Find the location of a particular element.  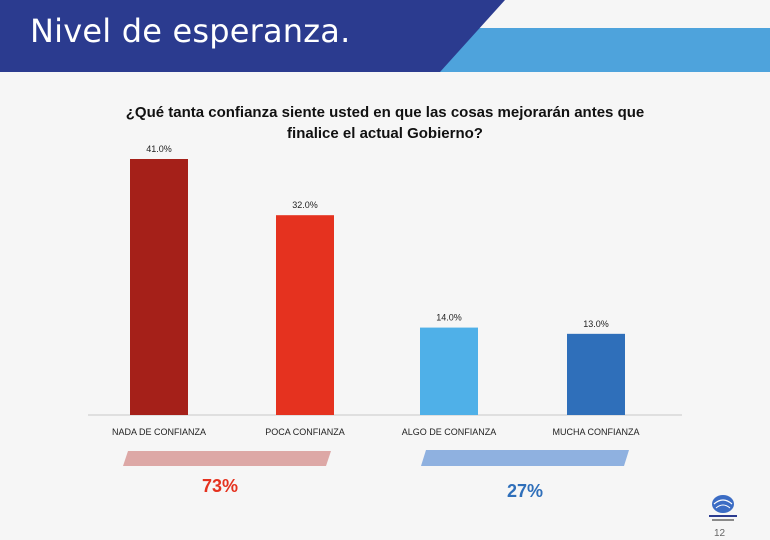

header-band is located at coordinates (385, 36).